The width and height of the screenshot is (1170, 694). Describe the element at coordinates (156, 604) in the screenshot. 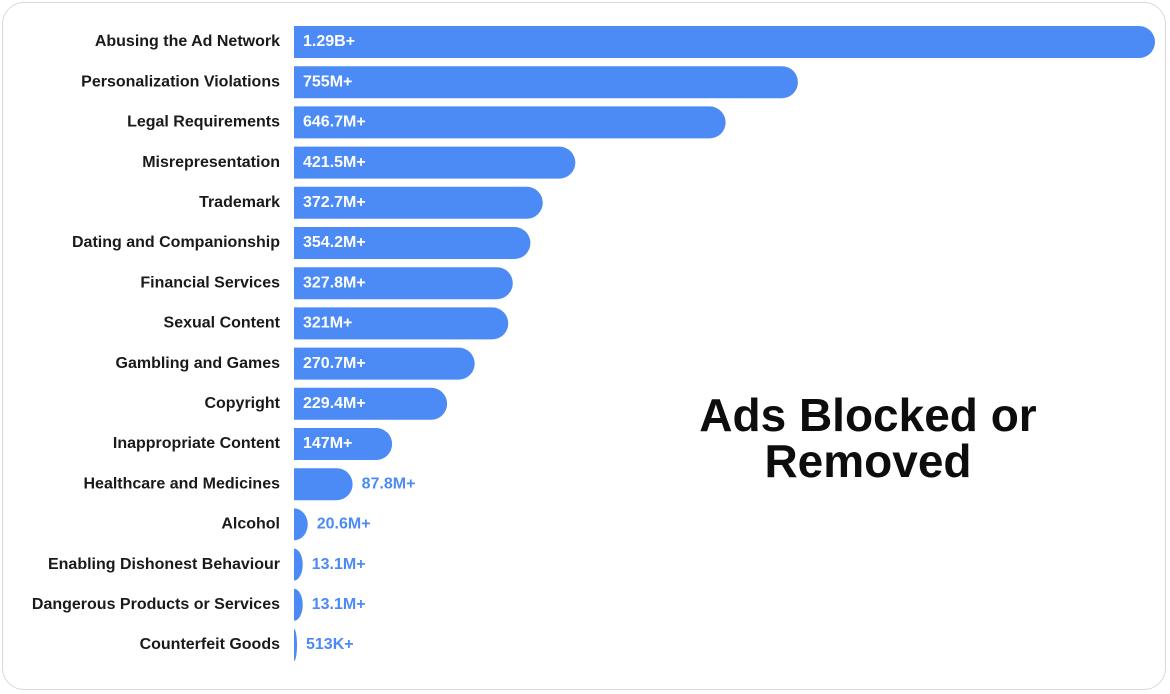

I see `category-label-dangerous-products-or-services: Dangerous Products or Services` at that location.